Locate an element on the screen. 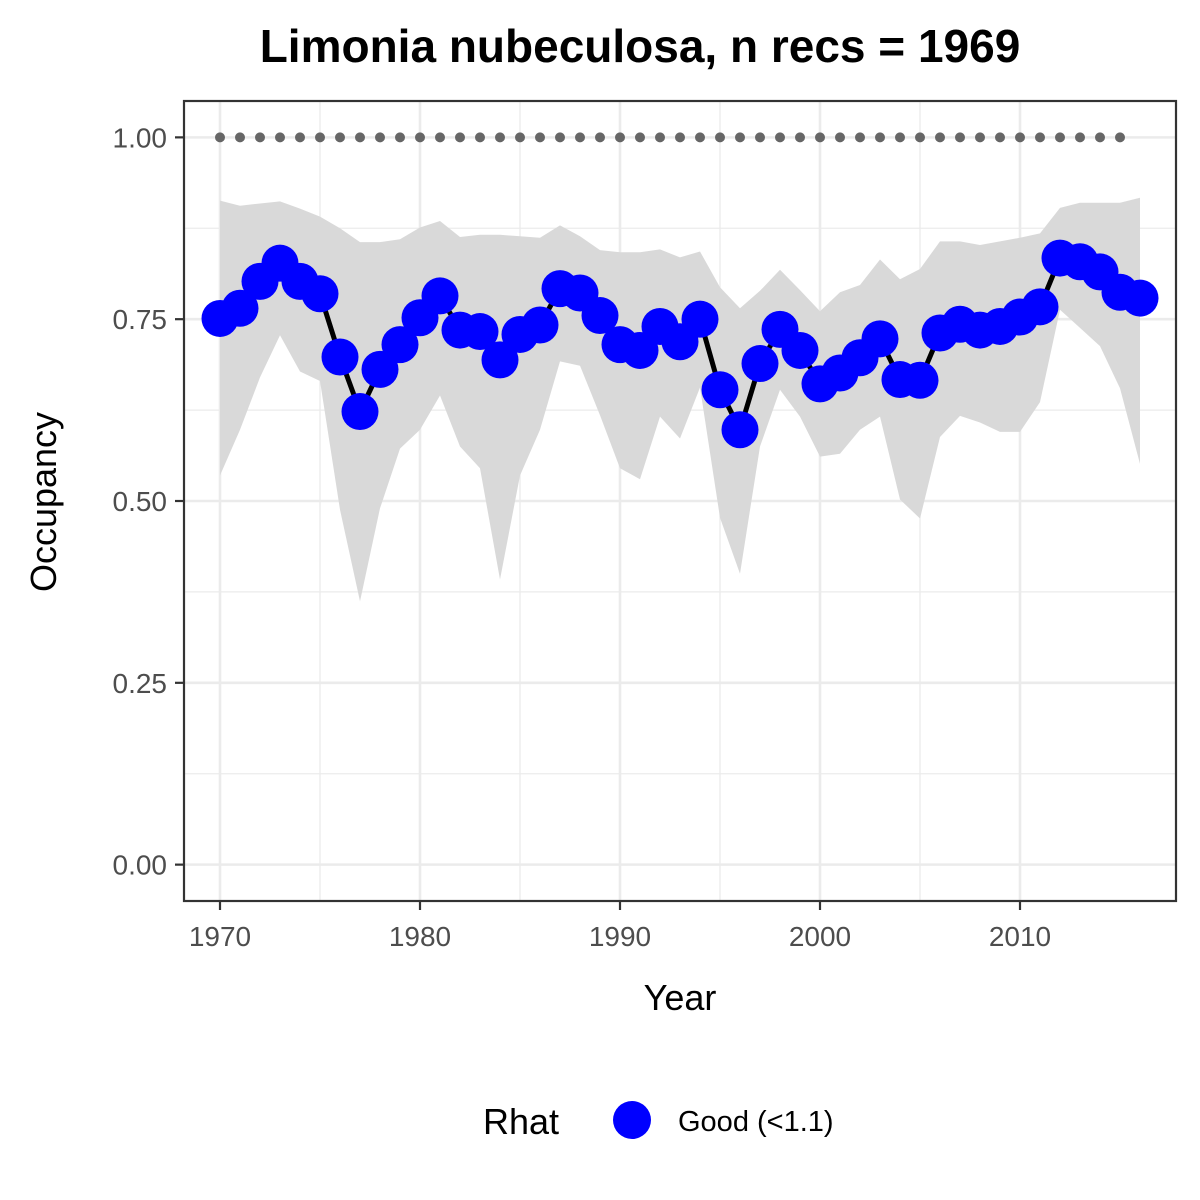 Image resolution: width=1200 pixels, height=1200 pixels. y-axis: 0.00 0.25 0.50 0.75 1.00 is located at coordinates (149, 501).